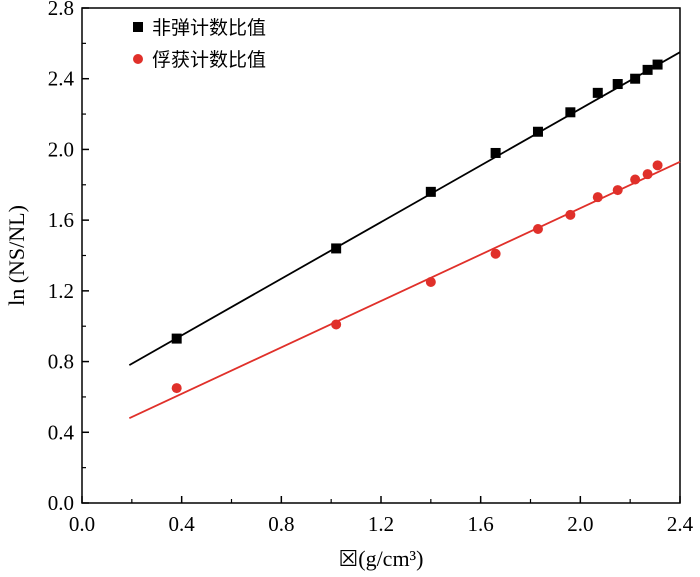 The image size is (700, 577). What do you see at coordinates (481, 524) in the screenshot?
I see `x-tick-label: 1.6` at bounding box center [481, 524].